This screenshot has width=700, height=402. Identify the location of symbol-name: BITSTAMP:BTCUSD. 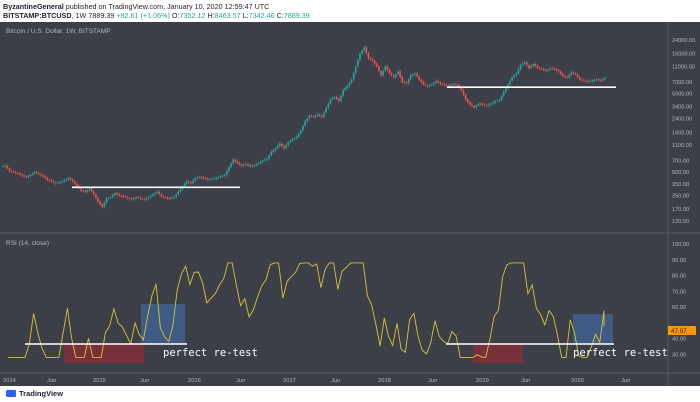
(37, 15).